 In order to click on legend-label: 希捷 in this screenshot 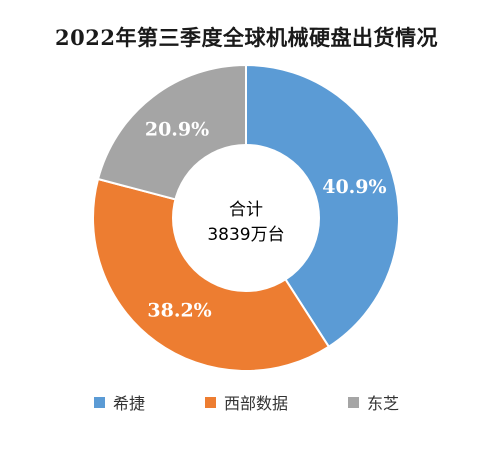, I will do `click(128, 403)`.